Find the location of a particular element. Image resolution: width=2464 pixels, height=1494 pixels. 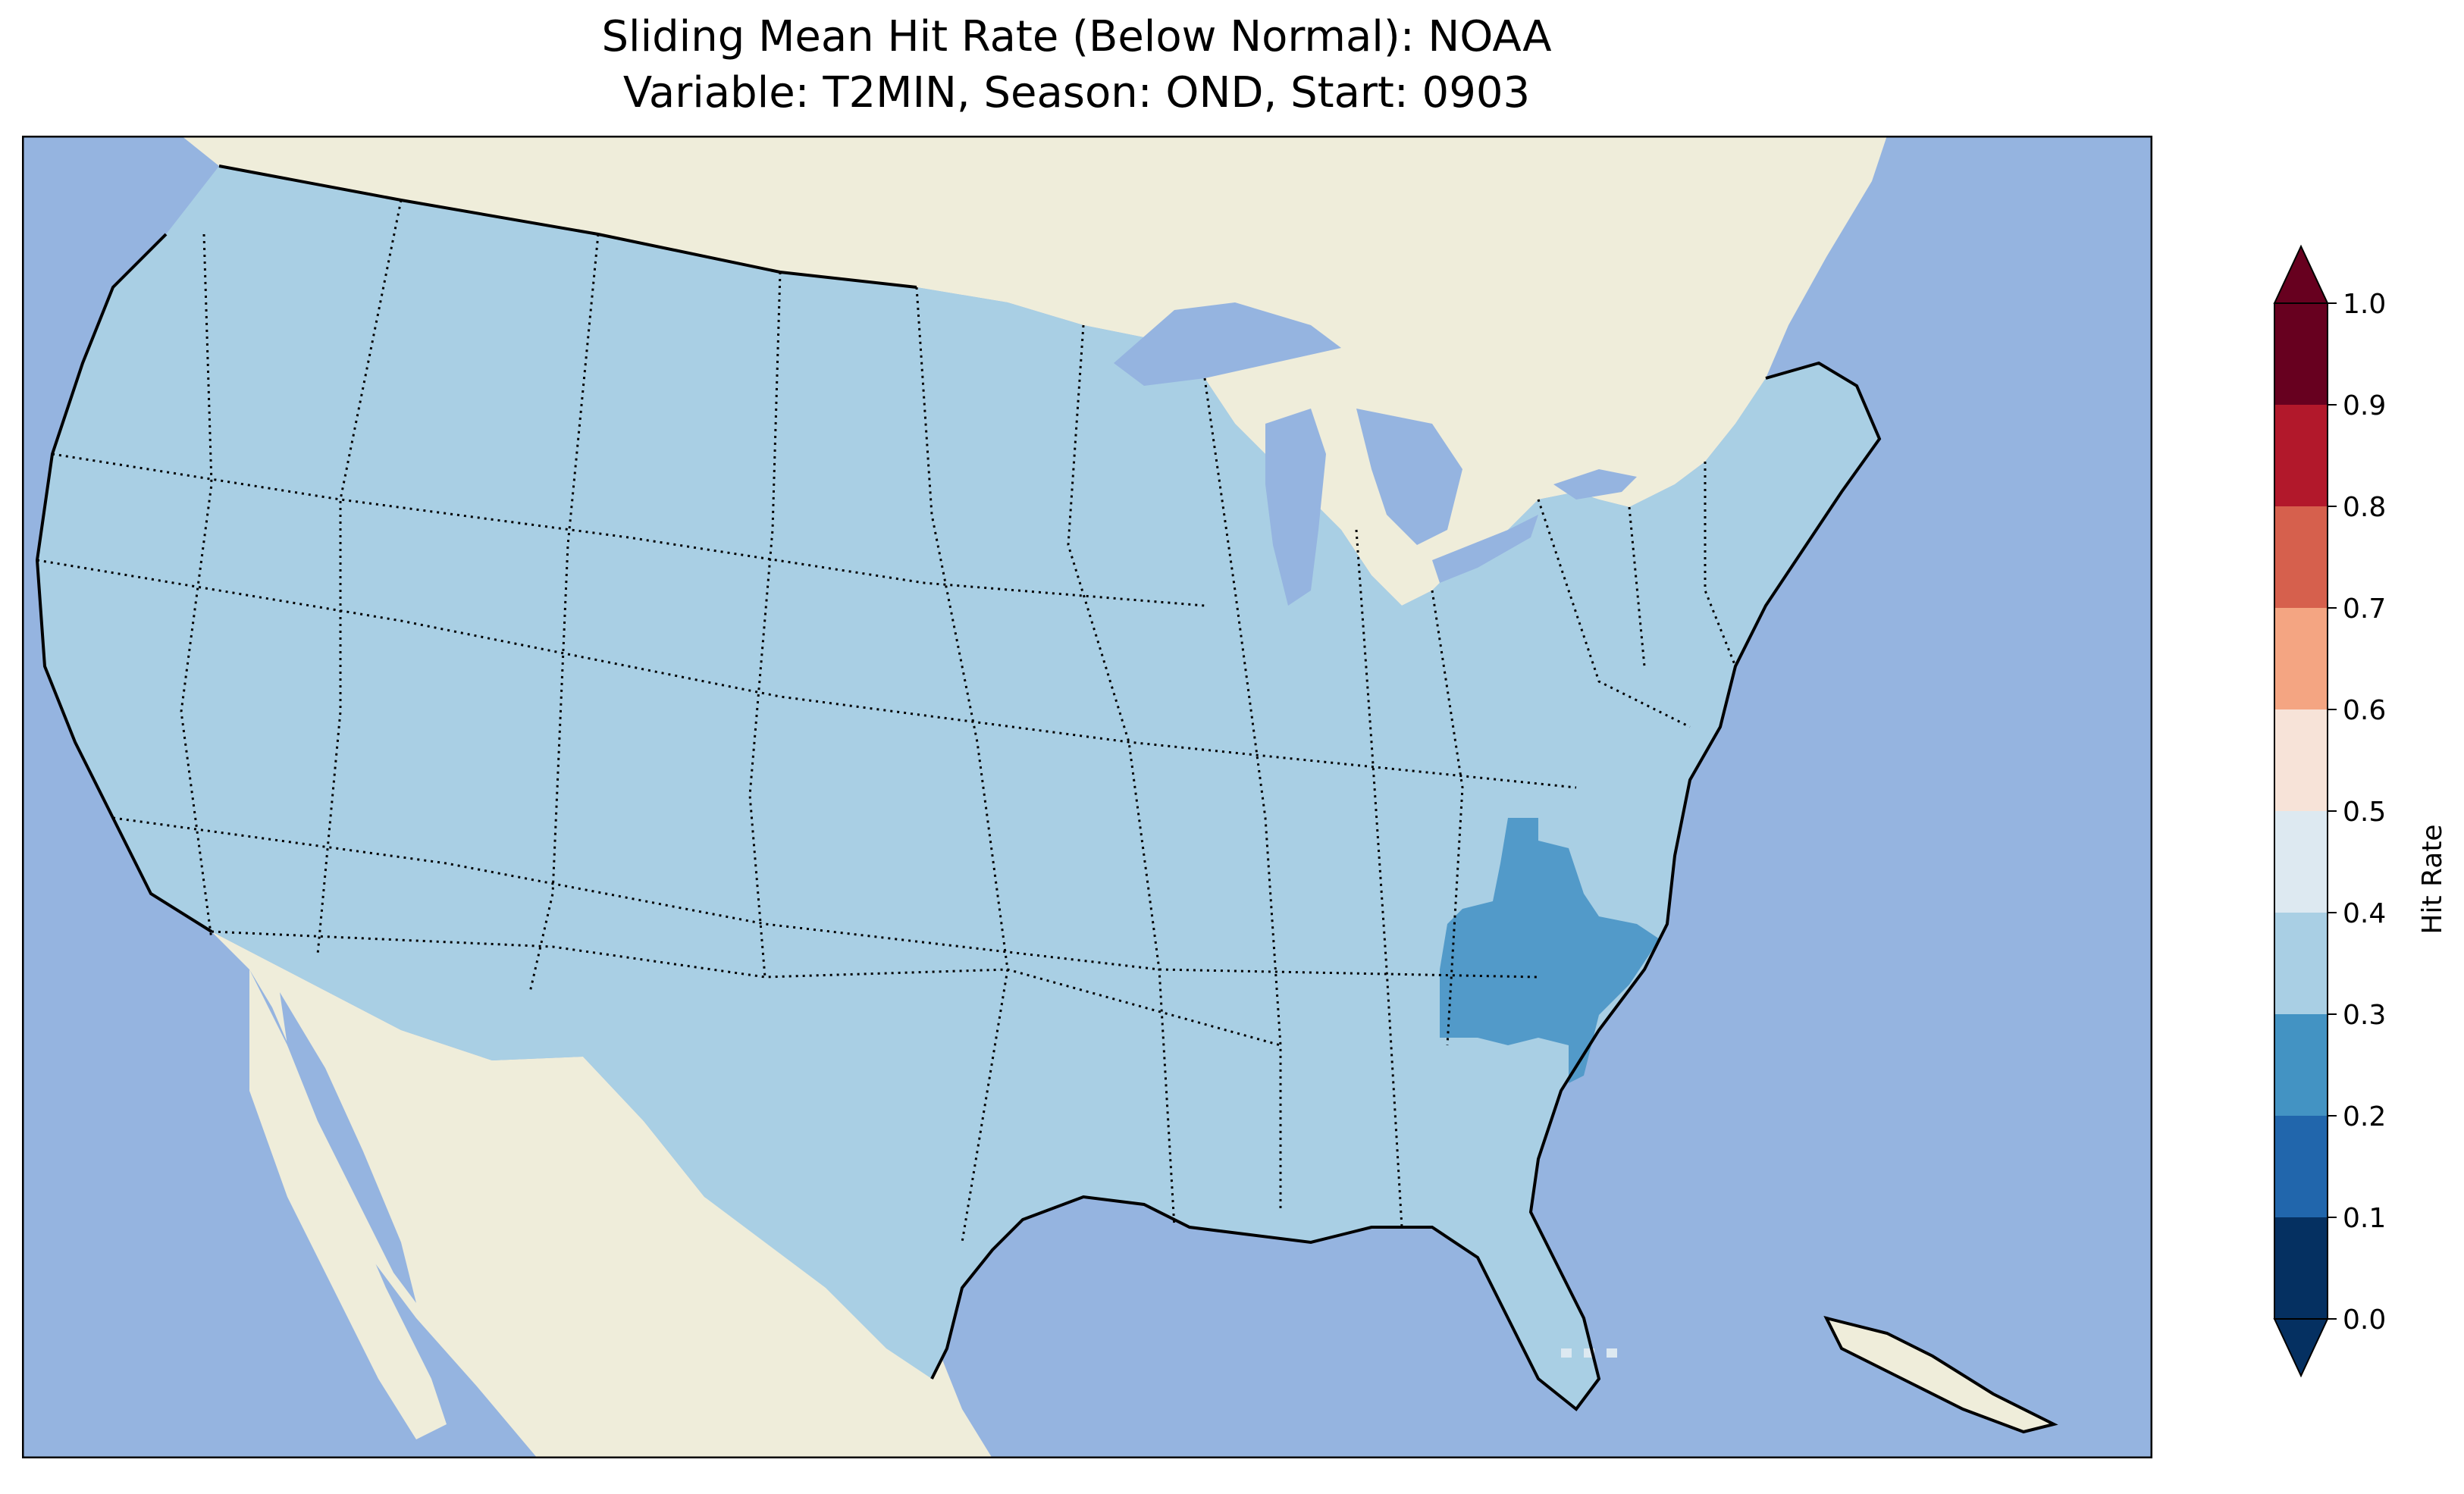

mexico-land is located at coordinates (602, 1195).